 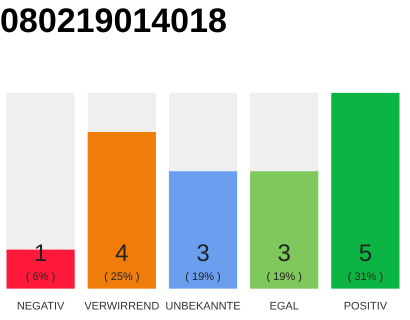 I want to click on data-label: 5, so click(x=365, y=253).